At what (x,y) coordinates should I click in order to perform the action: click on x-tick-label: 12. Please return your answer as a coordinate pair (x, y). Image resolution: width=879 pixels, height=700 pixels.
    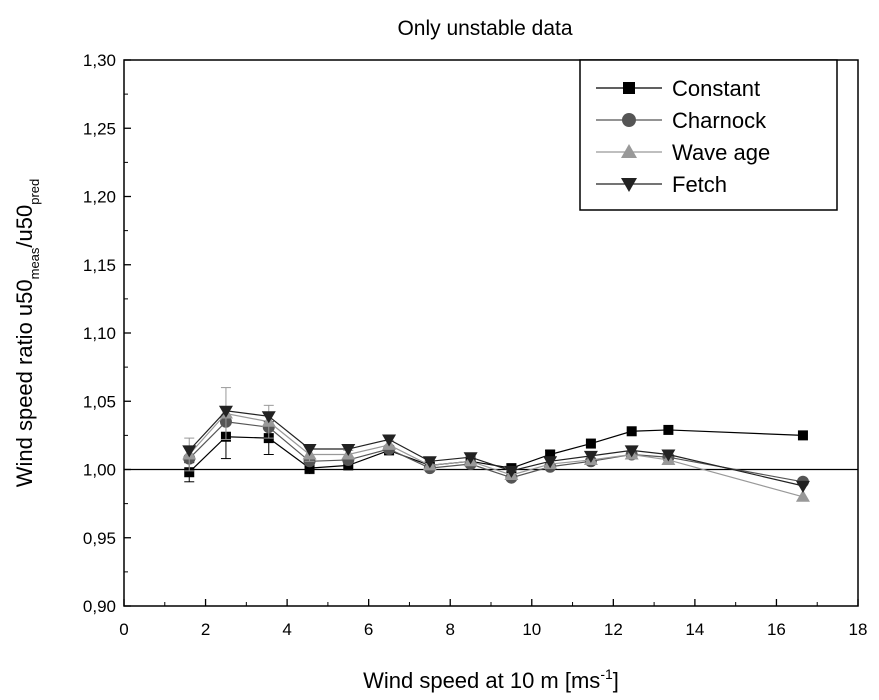
    Looking at the image, I should click on (613, 629).